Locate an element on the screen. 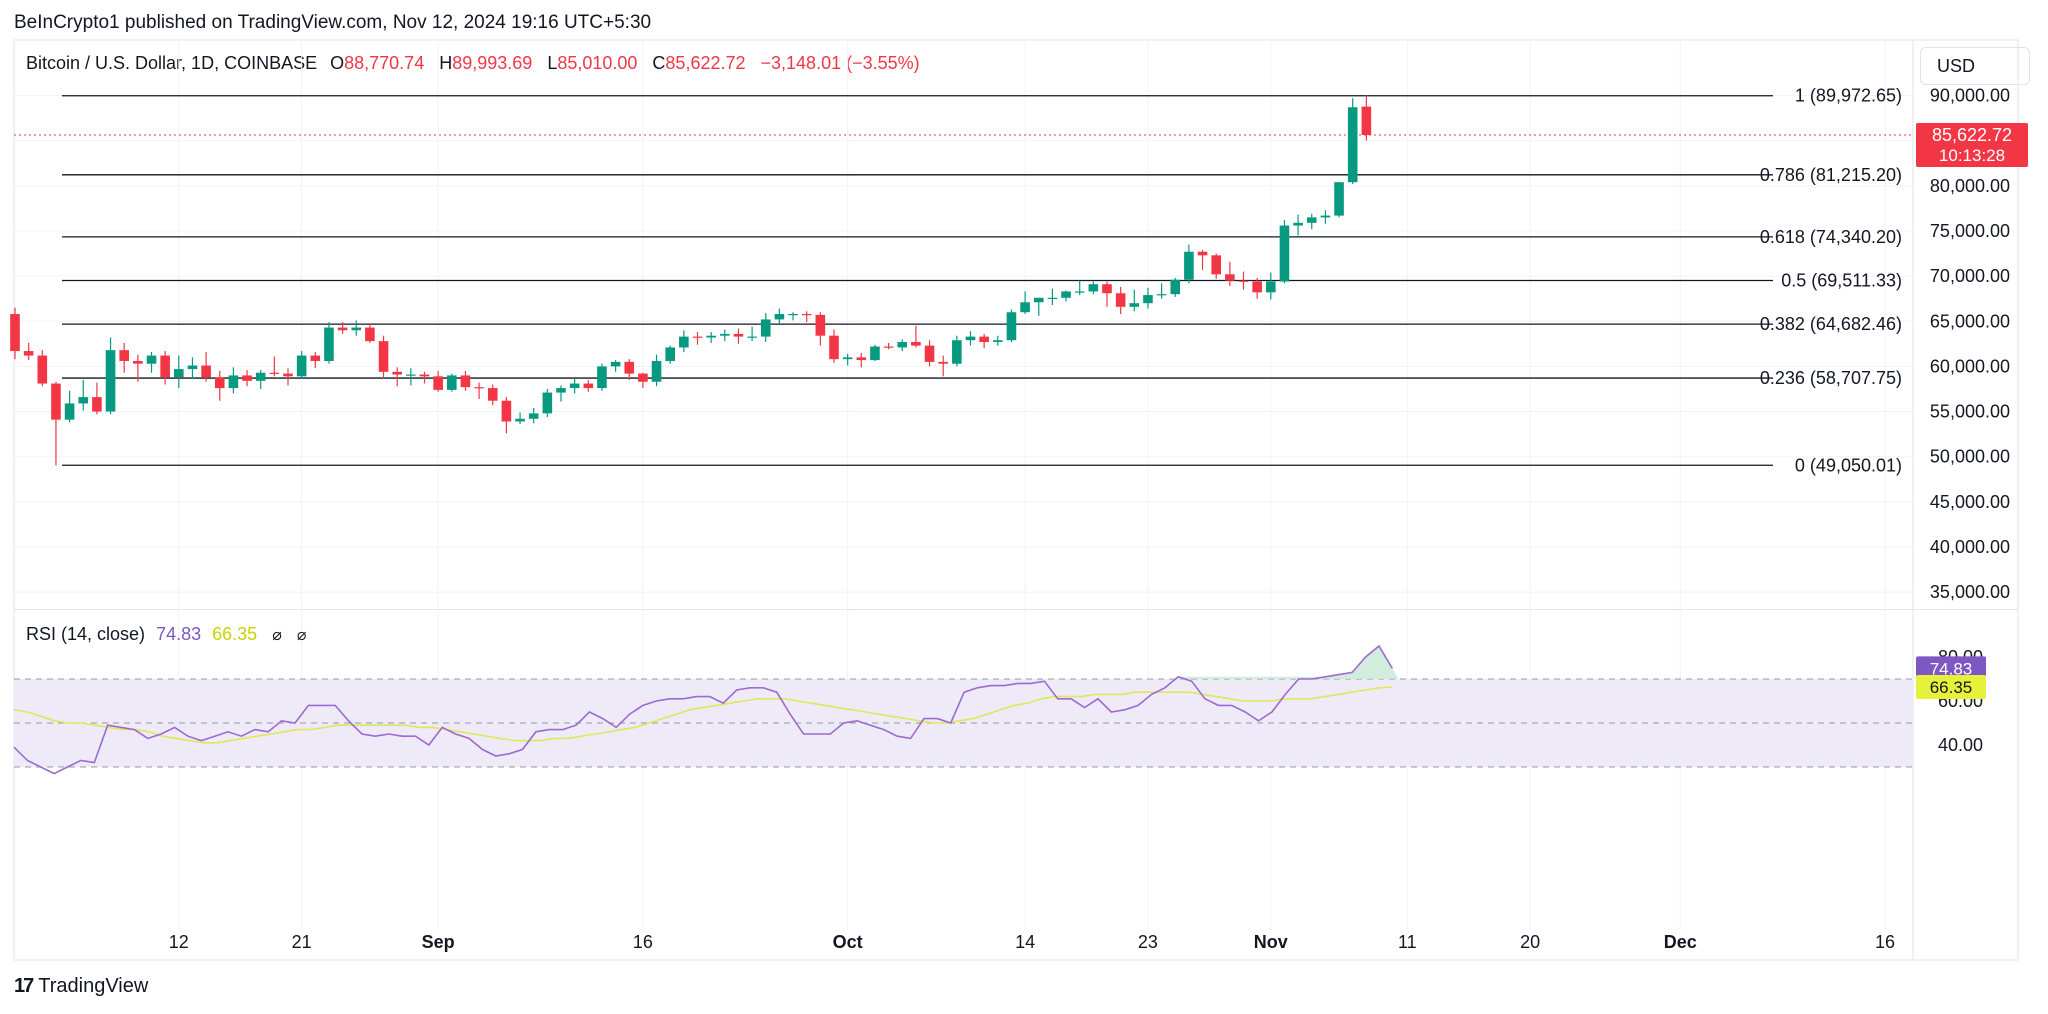  tradingview-logo: 17 TradingView is located at coordinates (81, 986).